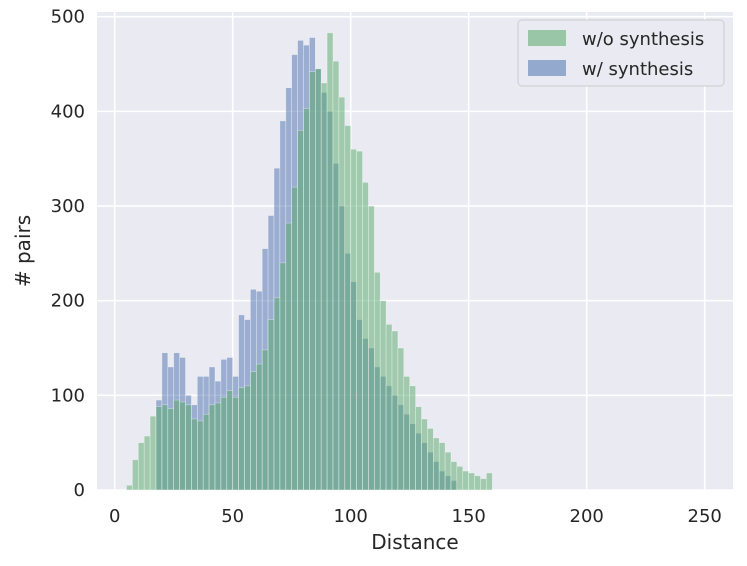 The image size is (747, 566). What do you see at coordinates (414, 542) in the screenshot?
I see `x-axis-label: Distance` at bounding box center [414, 542].